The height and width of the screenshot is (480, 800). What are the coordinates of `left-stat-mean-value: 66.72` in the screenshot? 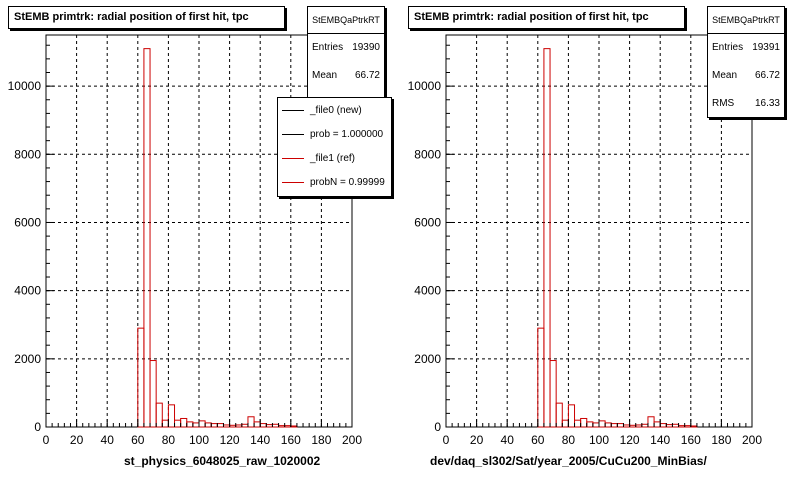 It's located at (367, 75).